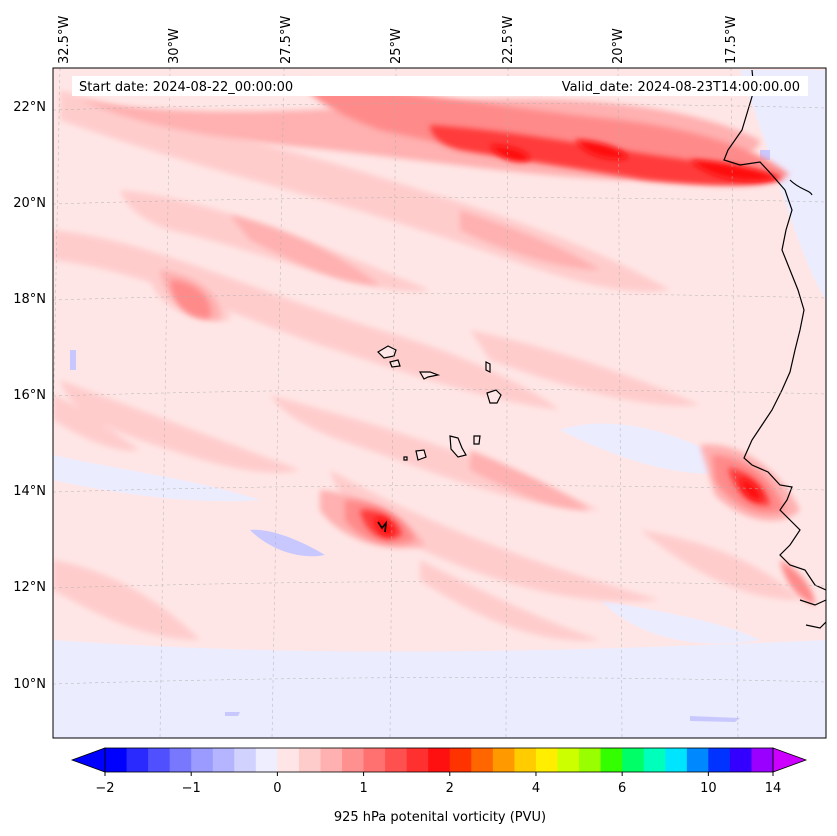 The image size is (837, 836). What do you see at coordinates (387, 352) in the screenshot?
I see `island-santo-antao` at bounding box center [387, 352].